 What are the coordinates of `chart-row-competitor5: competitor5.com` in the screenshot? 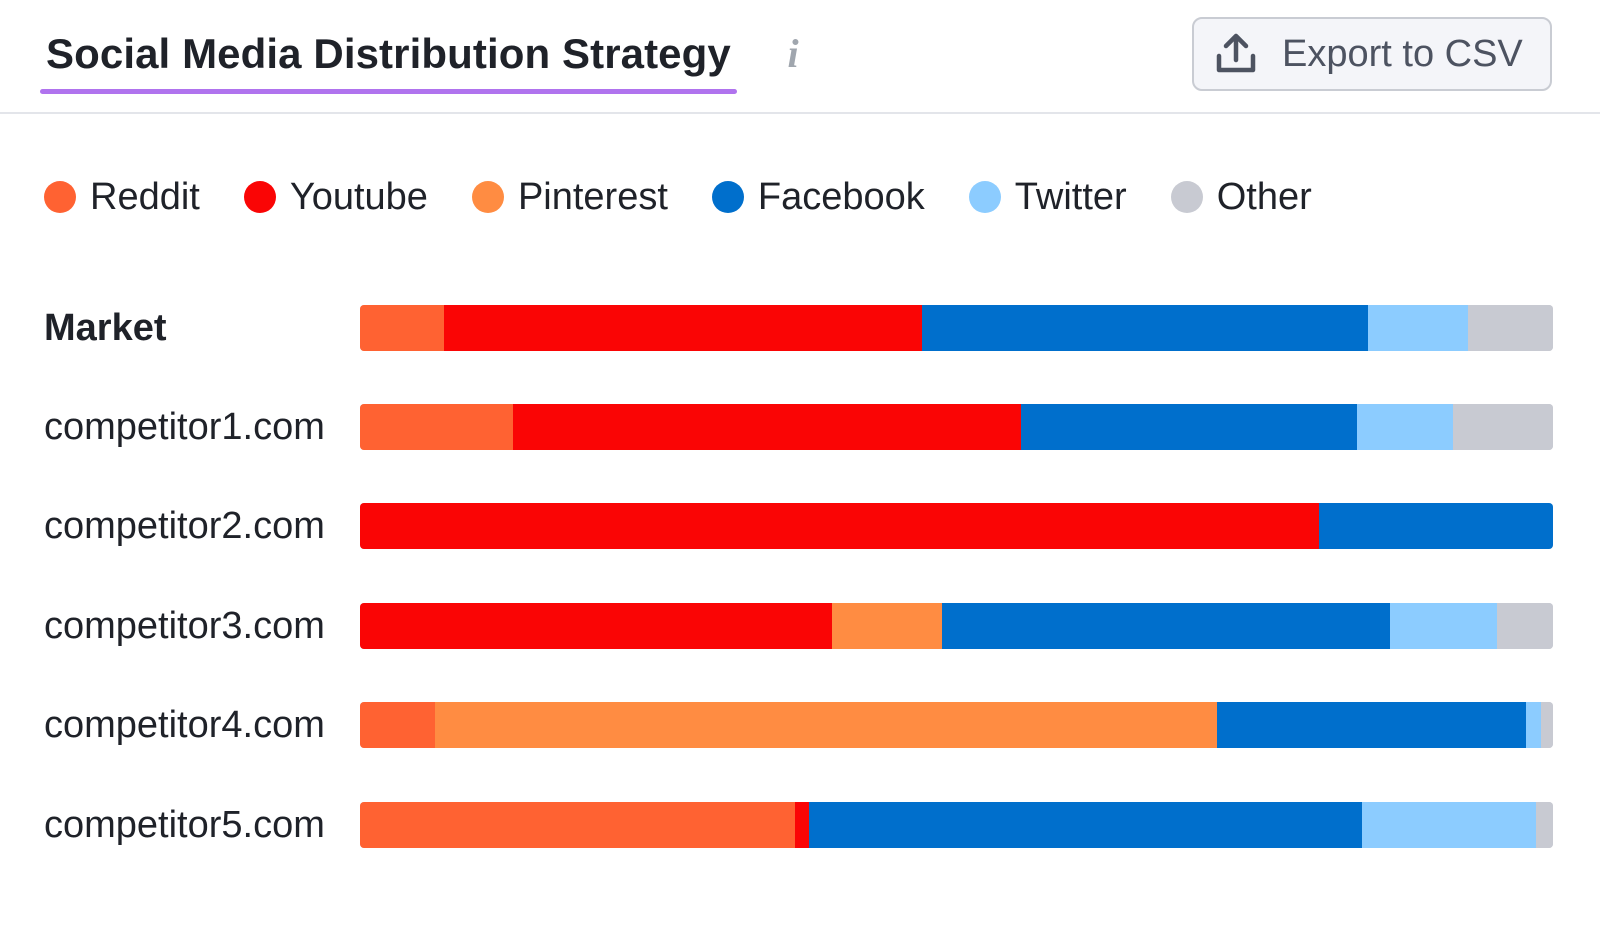 It's located at (800, 825).